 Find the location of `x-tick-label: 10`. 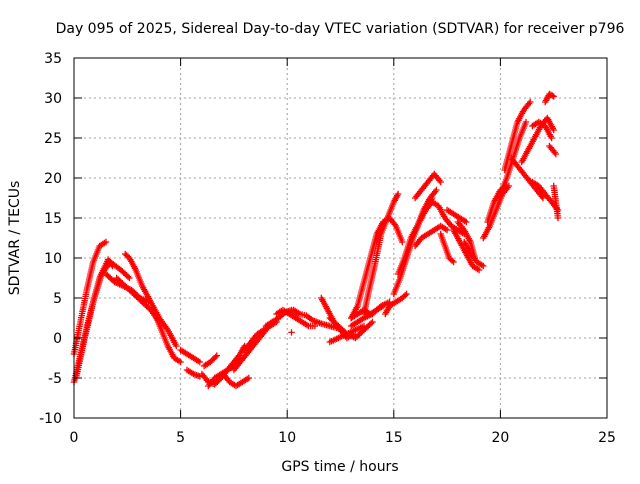

x-tick-label: 10 is located at coordinates (287, 438).